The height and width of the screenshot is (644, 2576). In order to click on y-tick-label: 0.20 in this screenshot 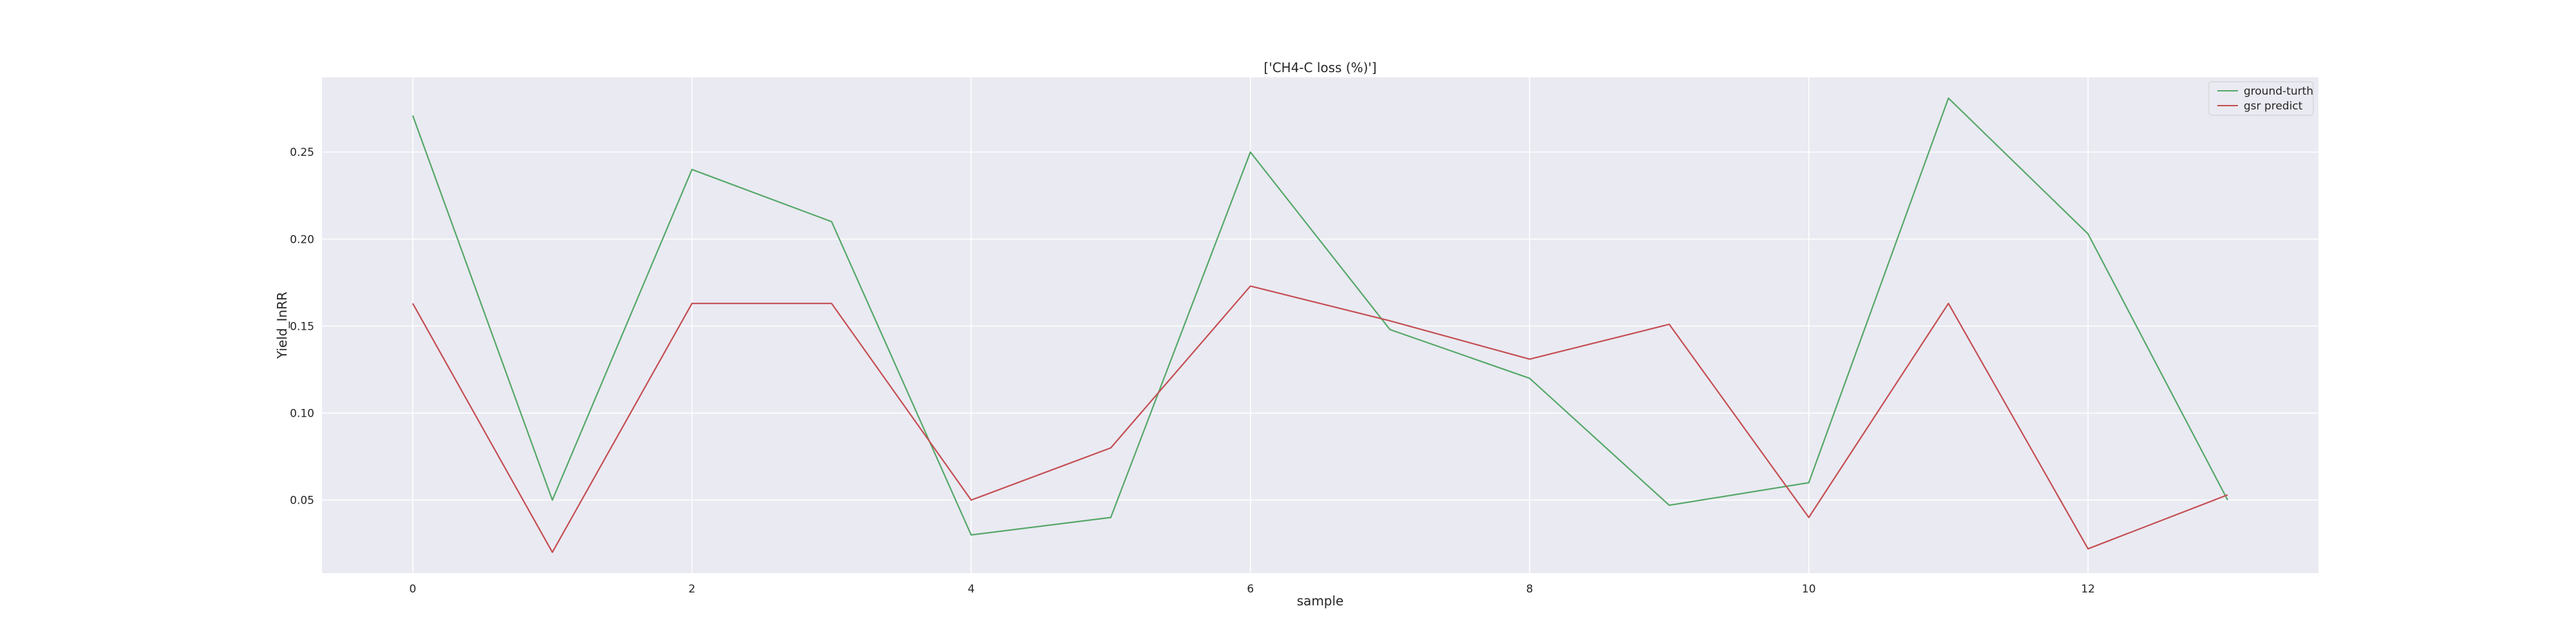, I will do `click(302, 240)`.